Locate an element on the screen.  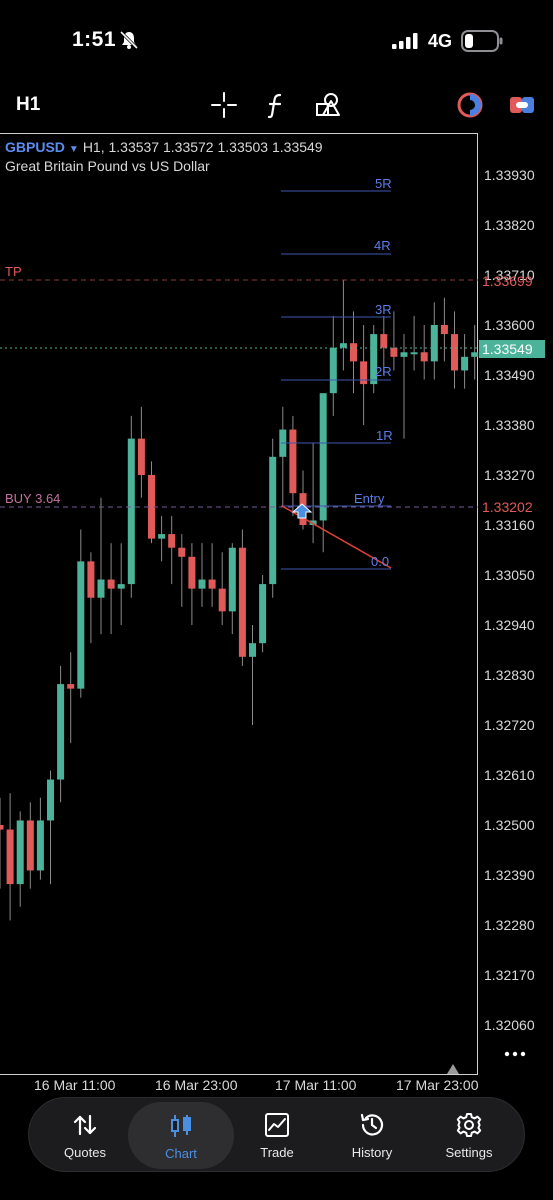
chart-toolbar: H1 is located at coordinates (276, 105).